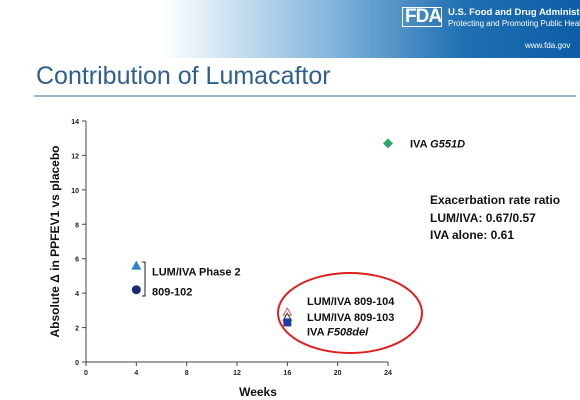 This screenshot has width=580, height=400. What do you see at coordinates (258, 392) in the screenshot?
I see `x-axis-label: Weeks` at bounding box center [258, 392].